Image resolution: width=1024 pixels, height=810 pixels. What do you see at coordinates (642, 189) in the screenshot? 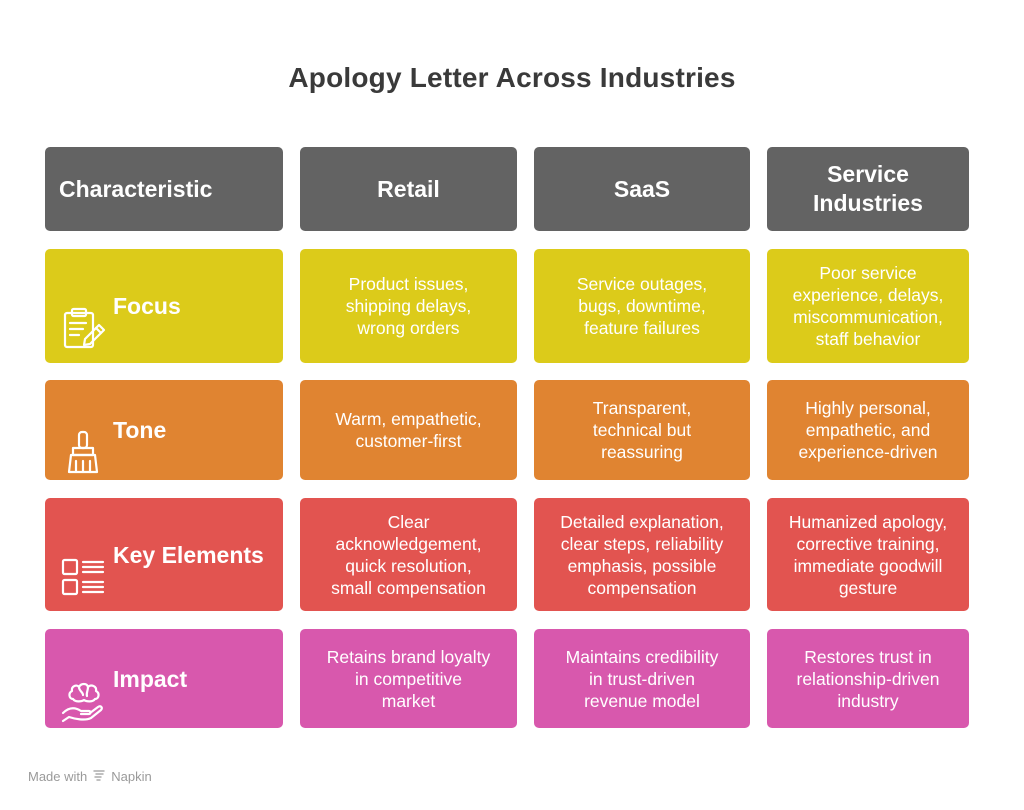
I see `header-saas: SaaS` at bounding box center [642, 189].